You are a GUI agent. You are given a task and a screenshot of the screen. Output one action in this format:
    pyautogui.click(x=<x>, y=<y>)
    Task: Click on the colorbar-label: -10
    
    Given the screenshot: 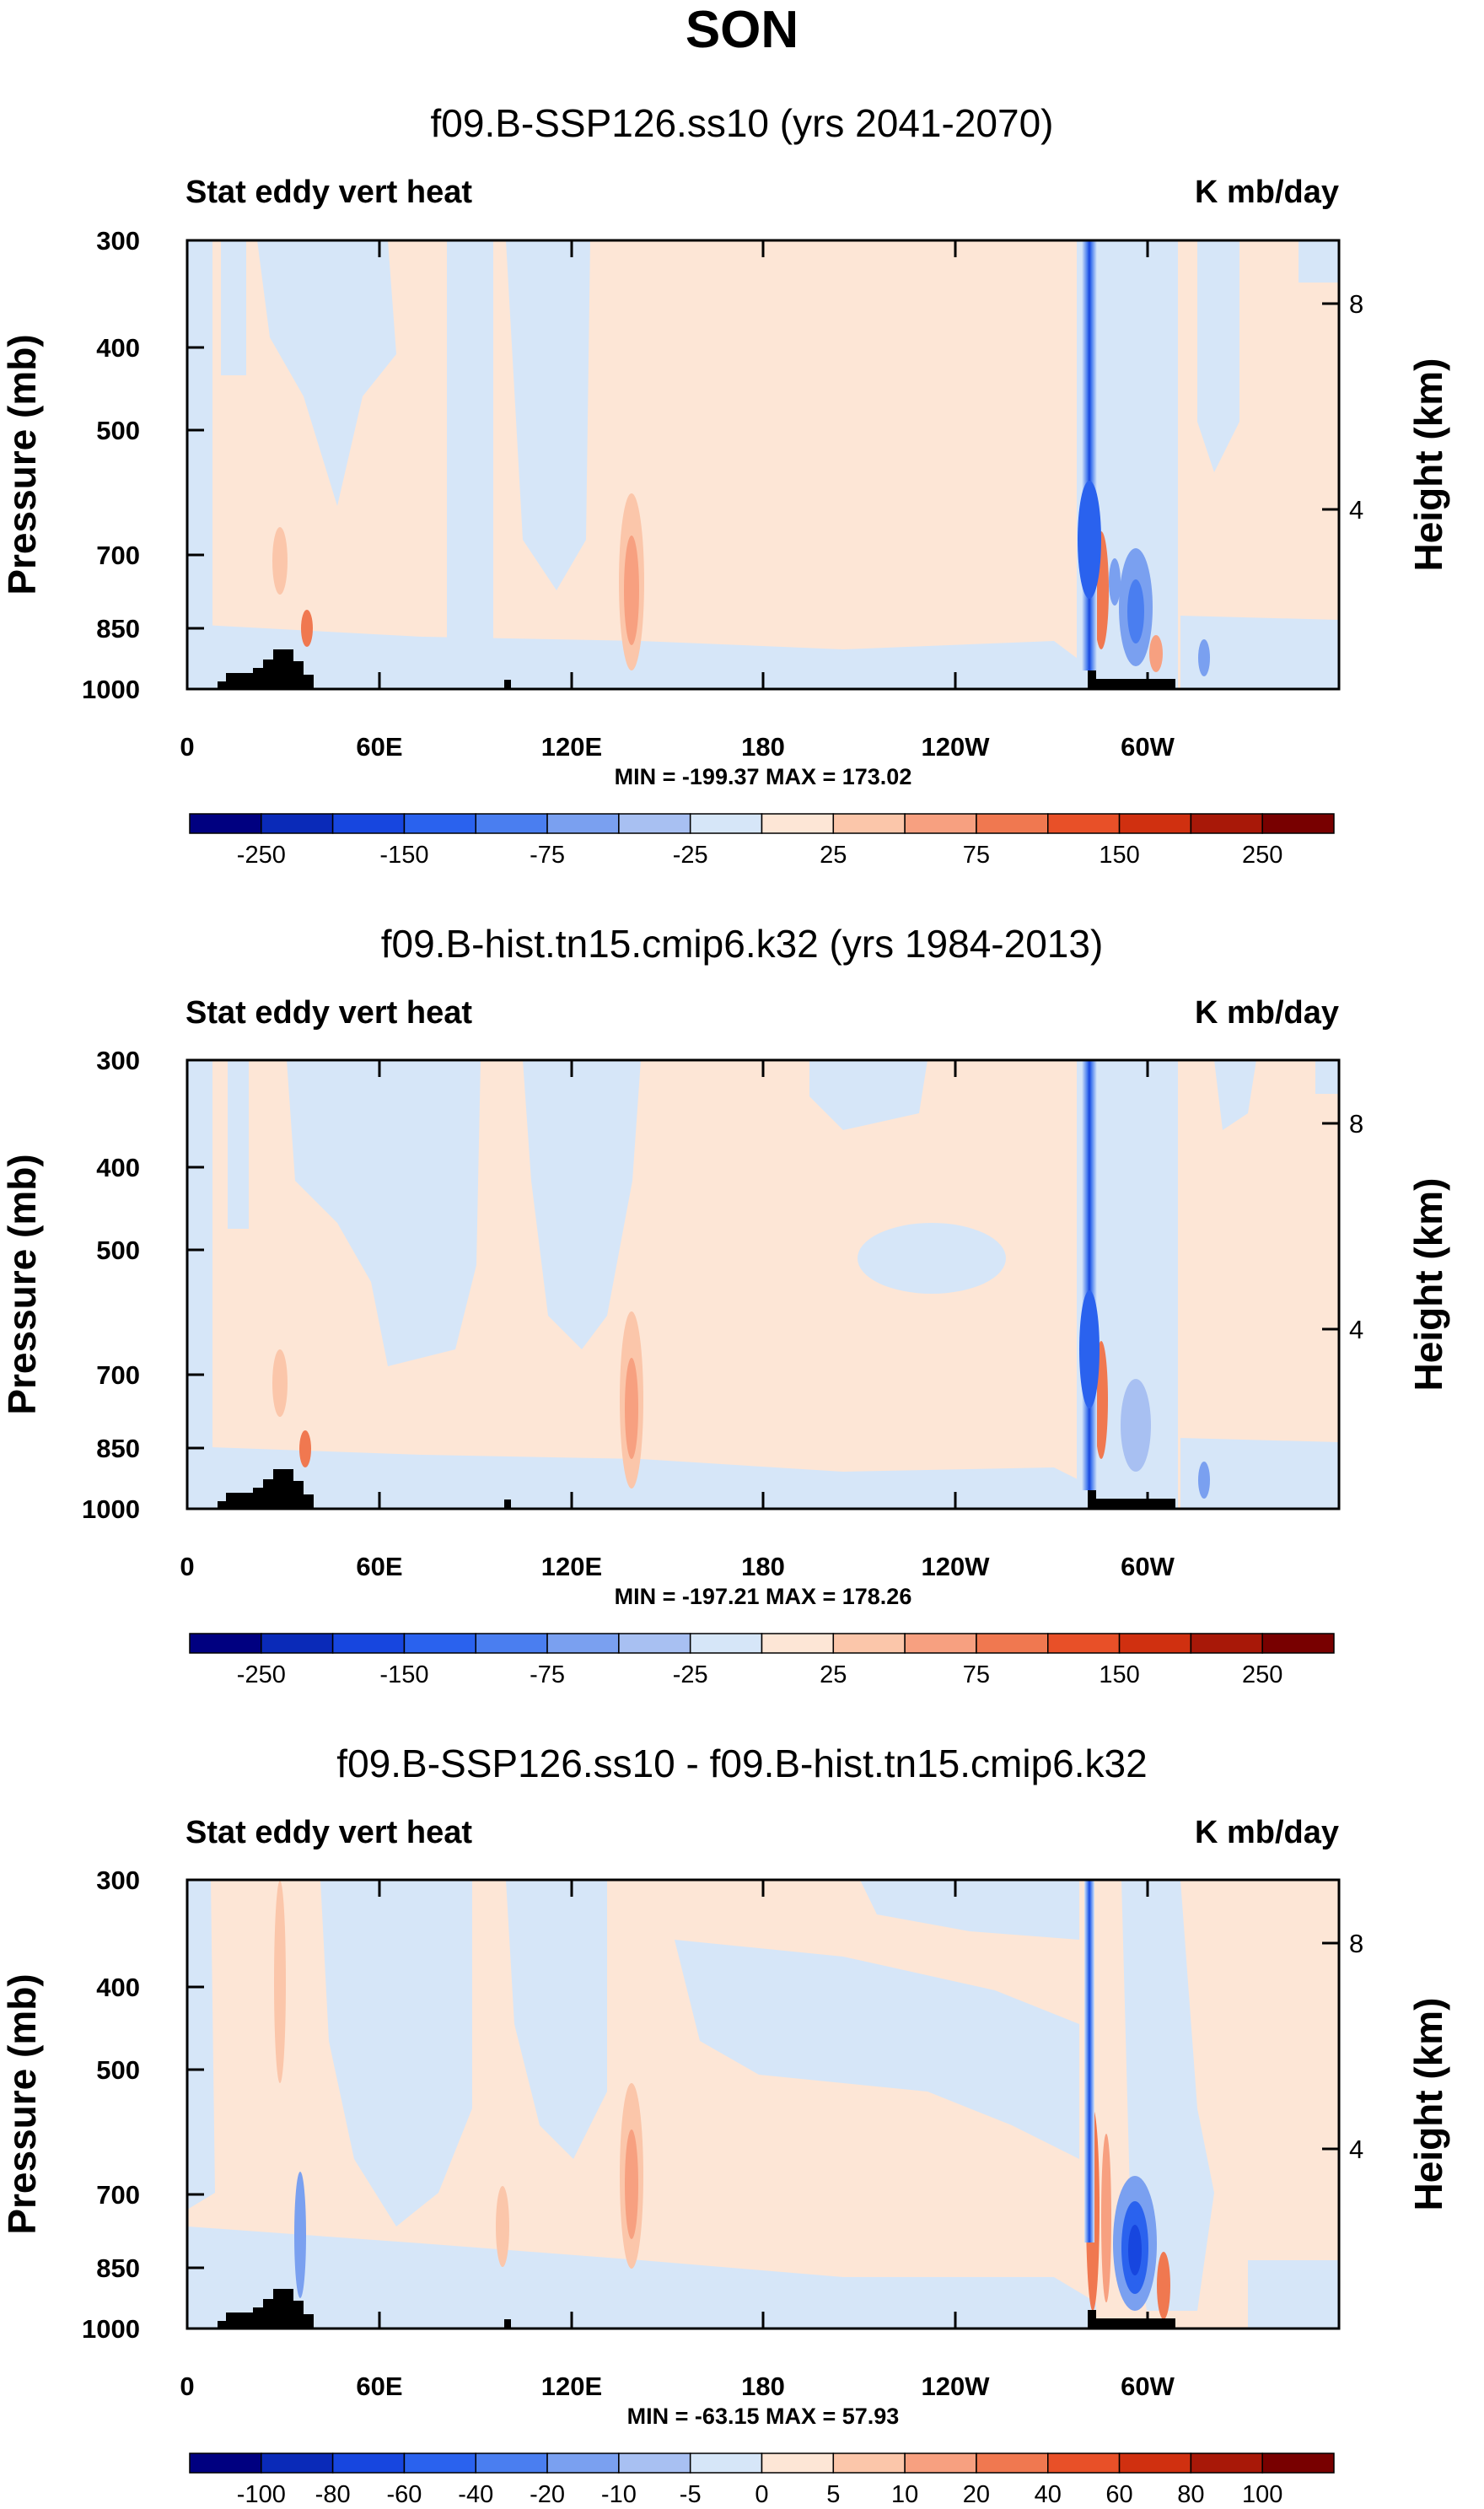 What is the action you would take?
    pyautogui.click(x=619, y=2494)
    